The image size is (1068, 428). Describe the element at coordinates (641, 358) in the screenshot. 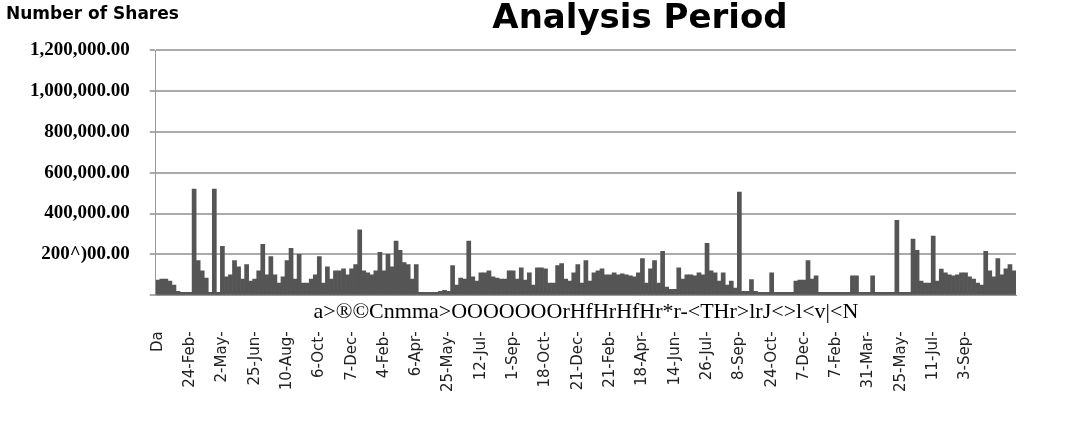

I see `x-tick-label: 18-Apr-` at that location.